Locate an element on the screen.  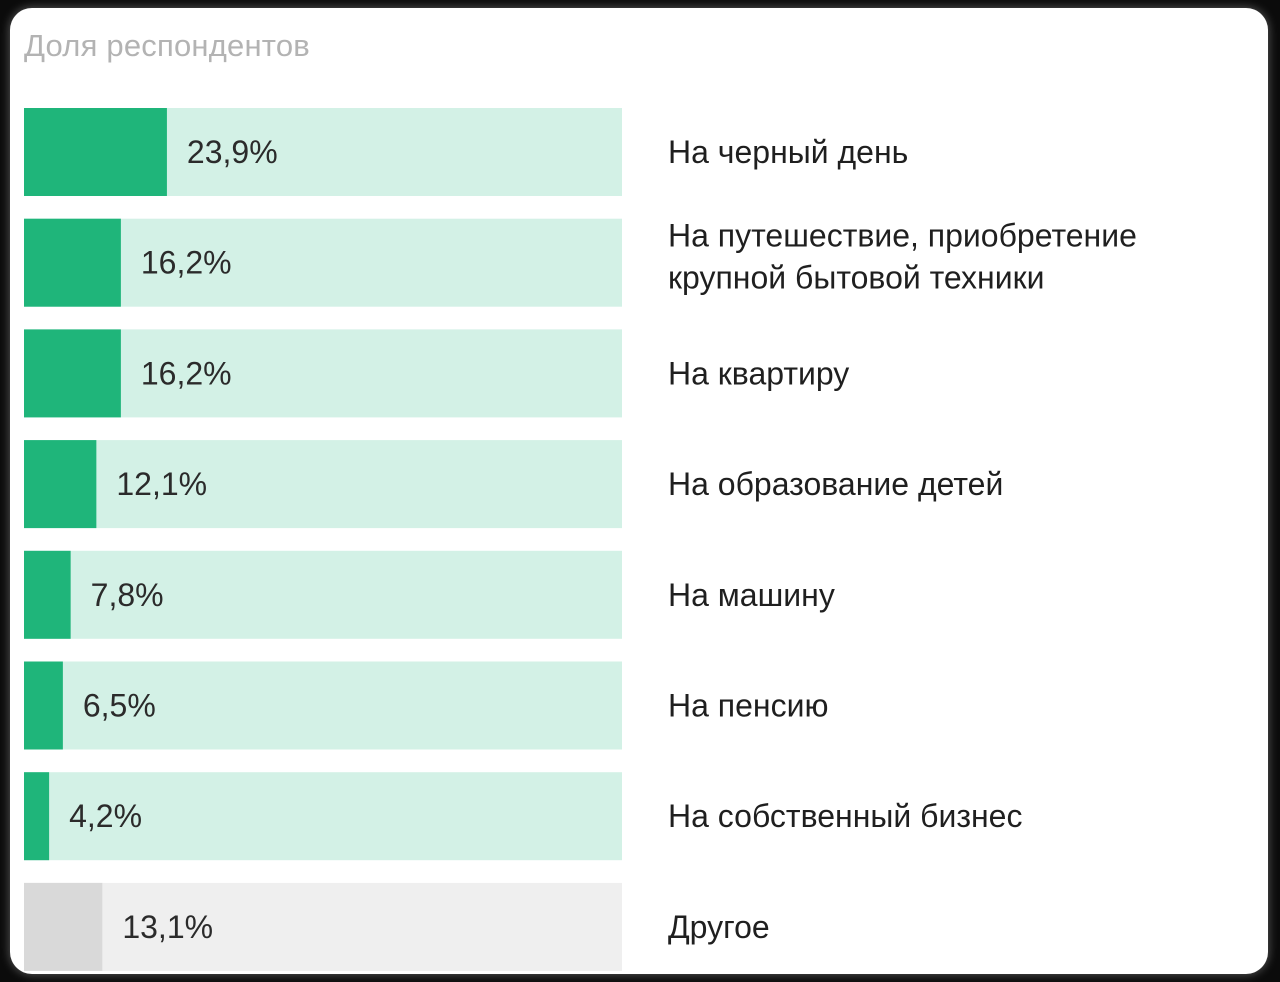
bar-value-label: 12,1% is located at coordinates (161, 484).